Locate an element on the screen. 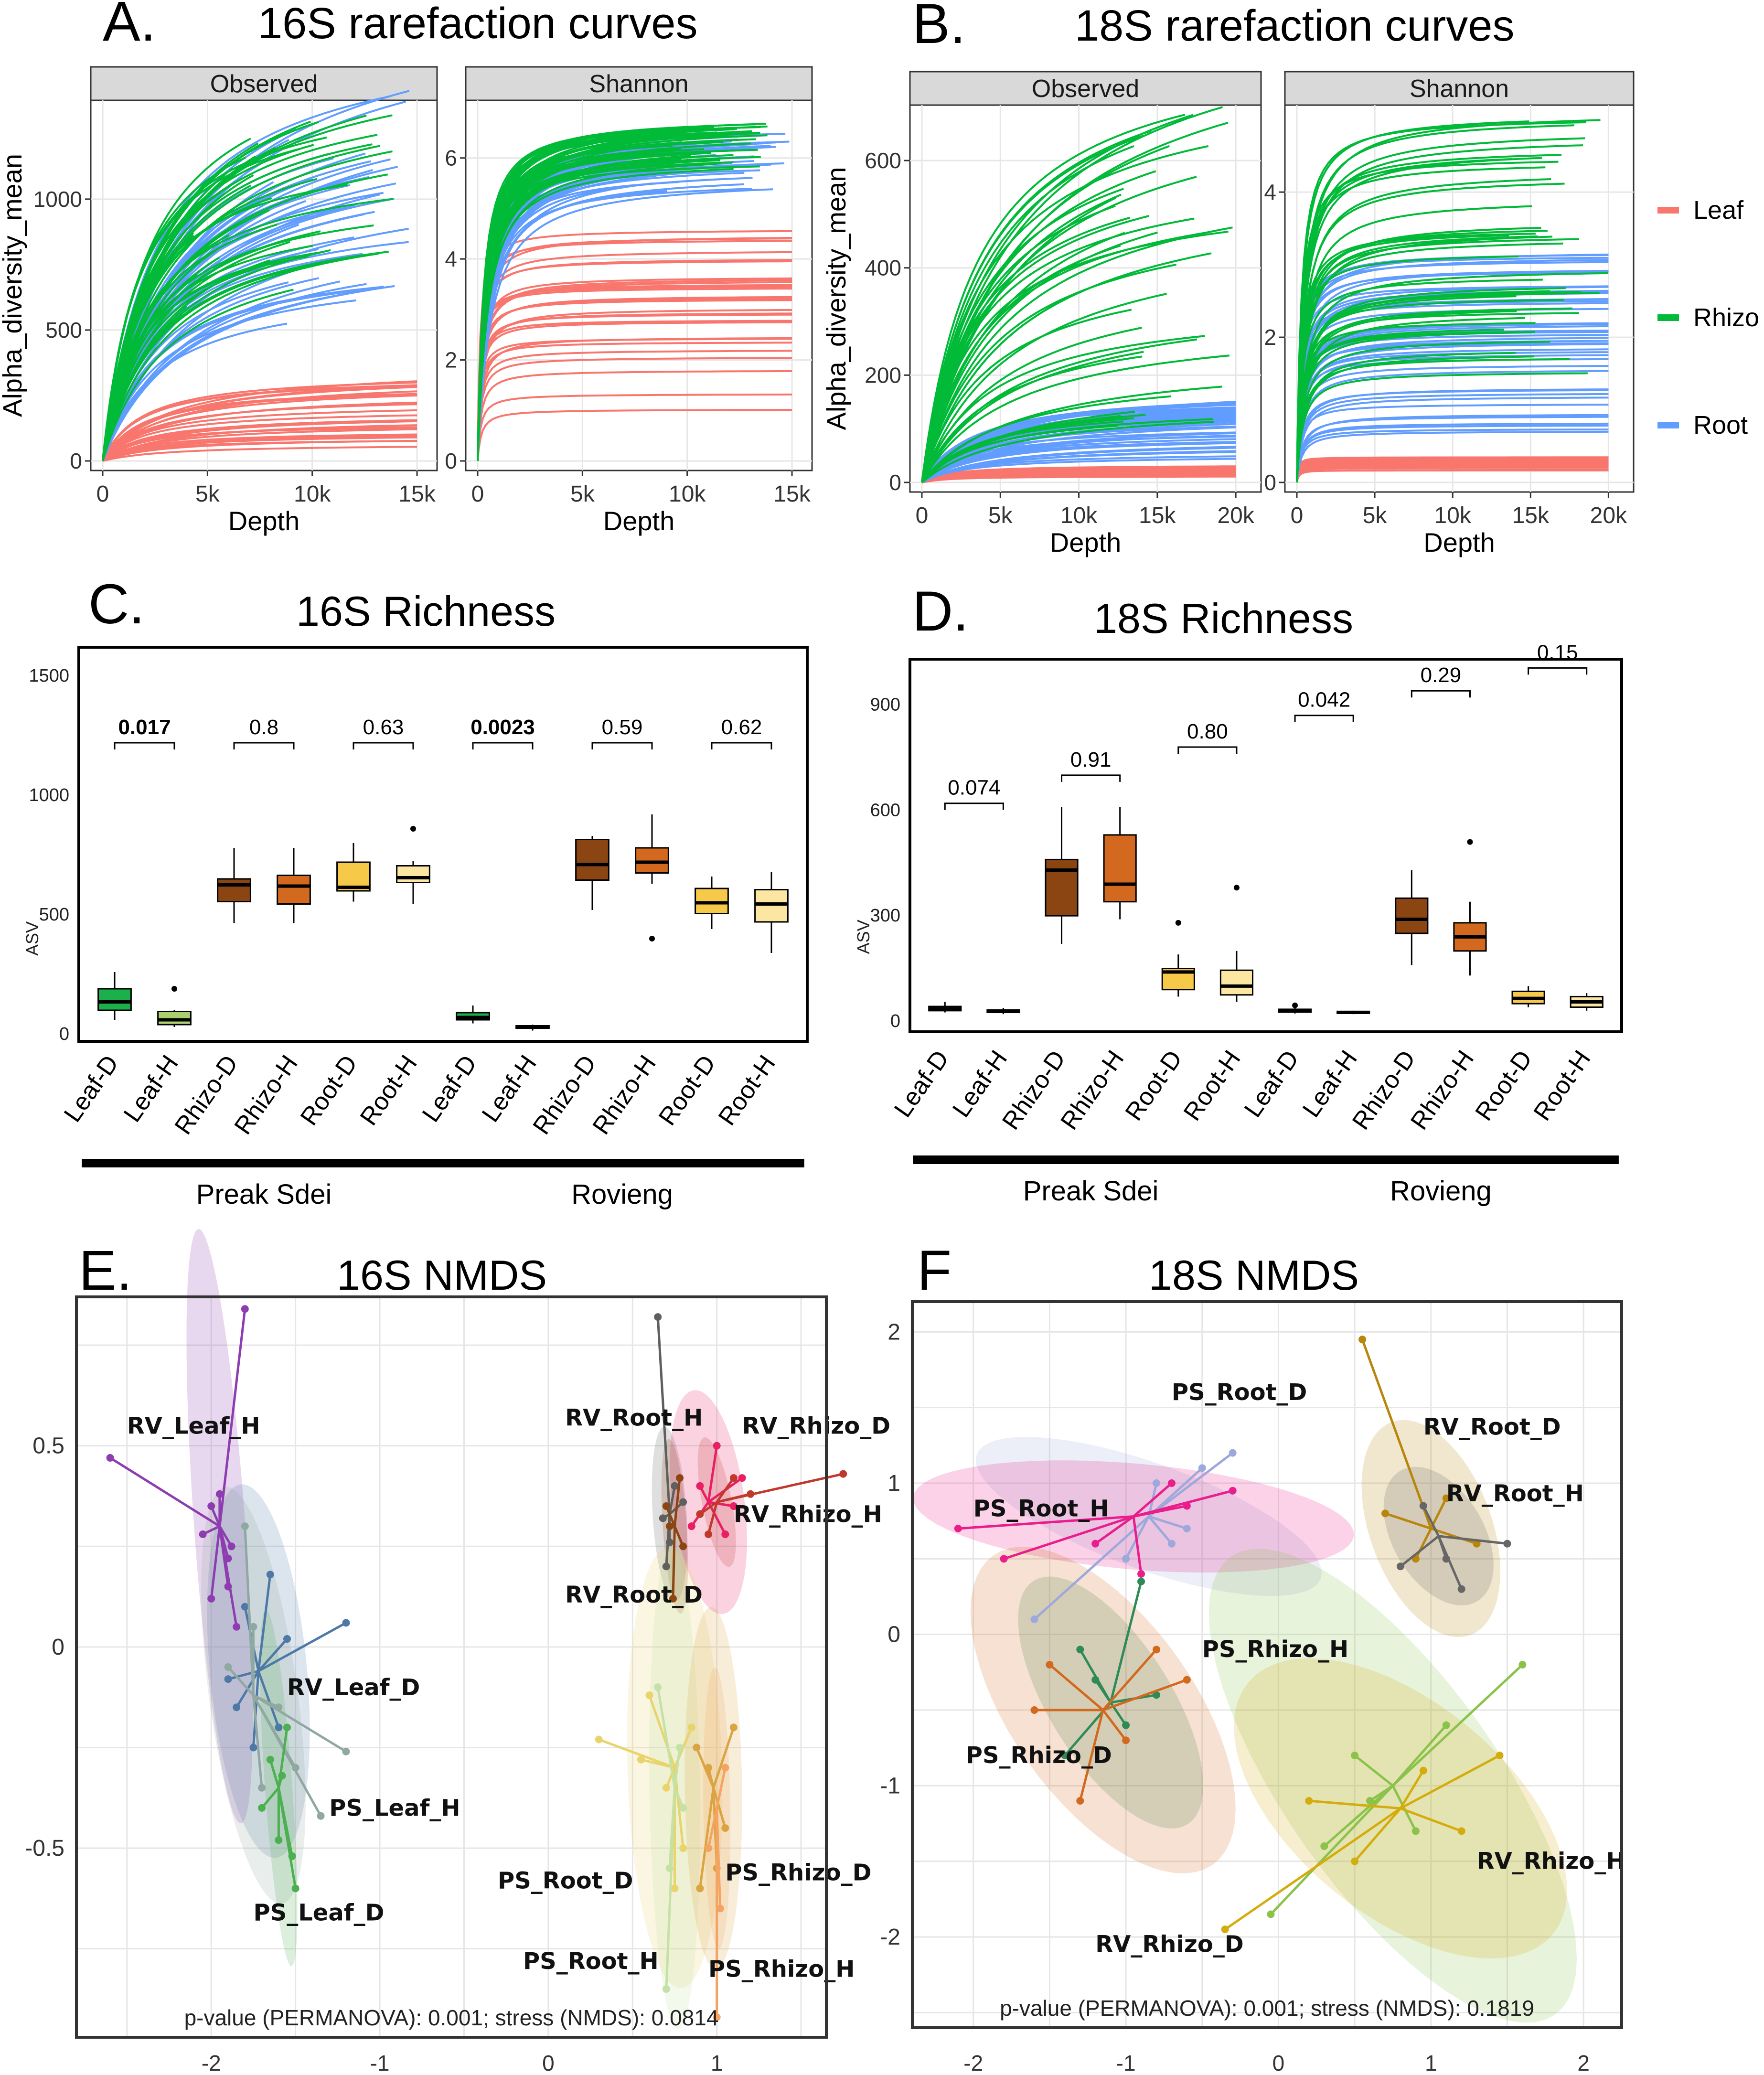 The height and width of the screenshot is (2075, 1764). panel-letter: A. is located at coordinates (129, 26).